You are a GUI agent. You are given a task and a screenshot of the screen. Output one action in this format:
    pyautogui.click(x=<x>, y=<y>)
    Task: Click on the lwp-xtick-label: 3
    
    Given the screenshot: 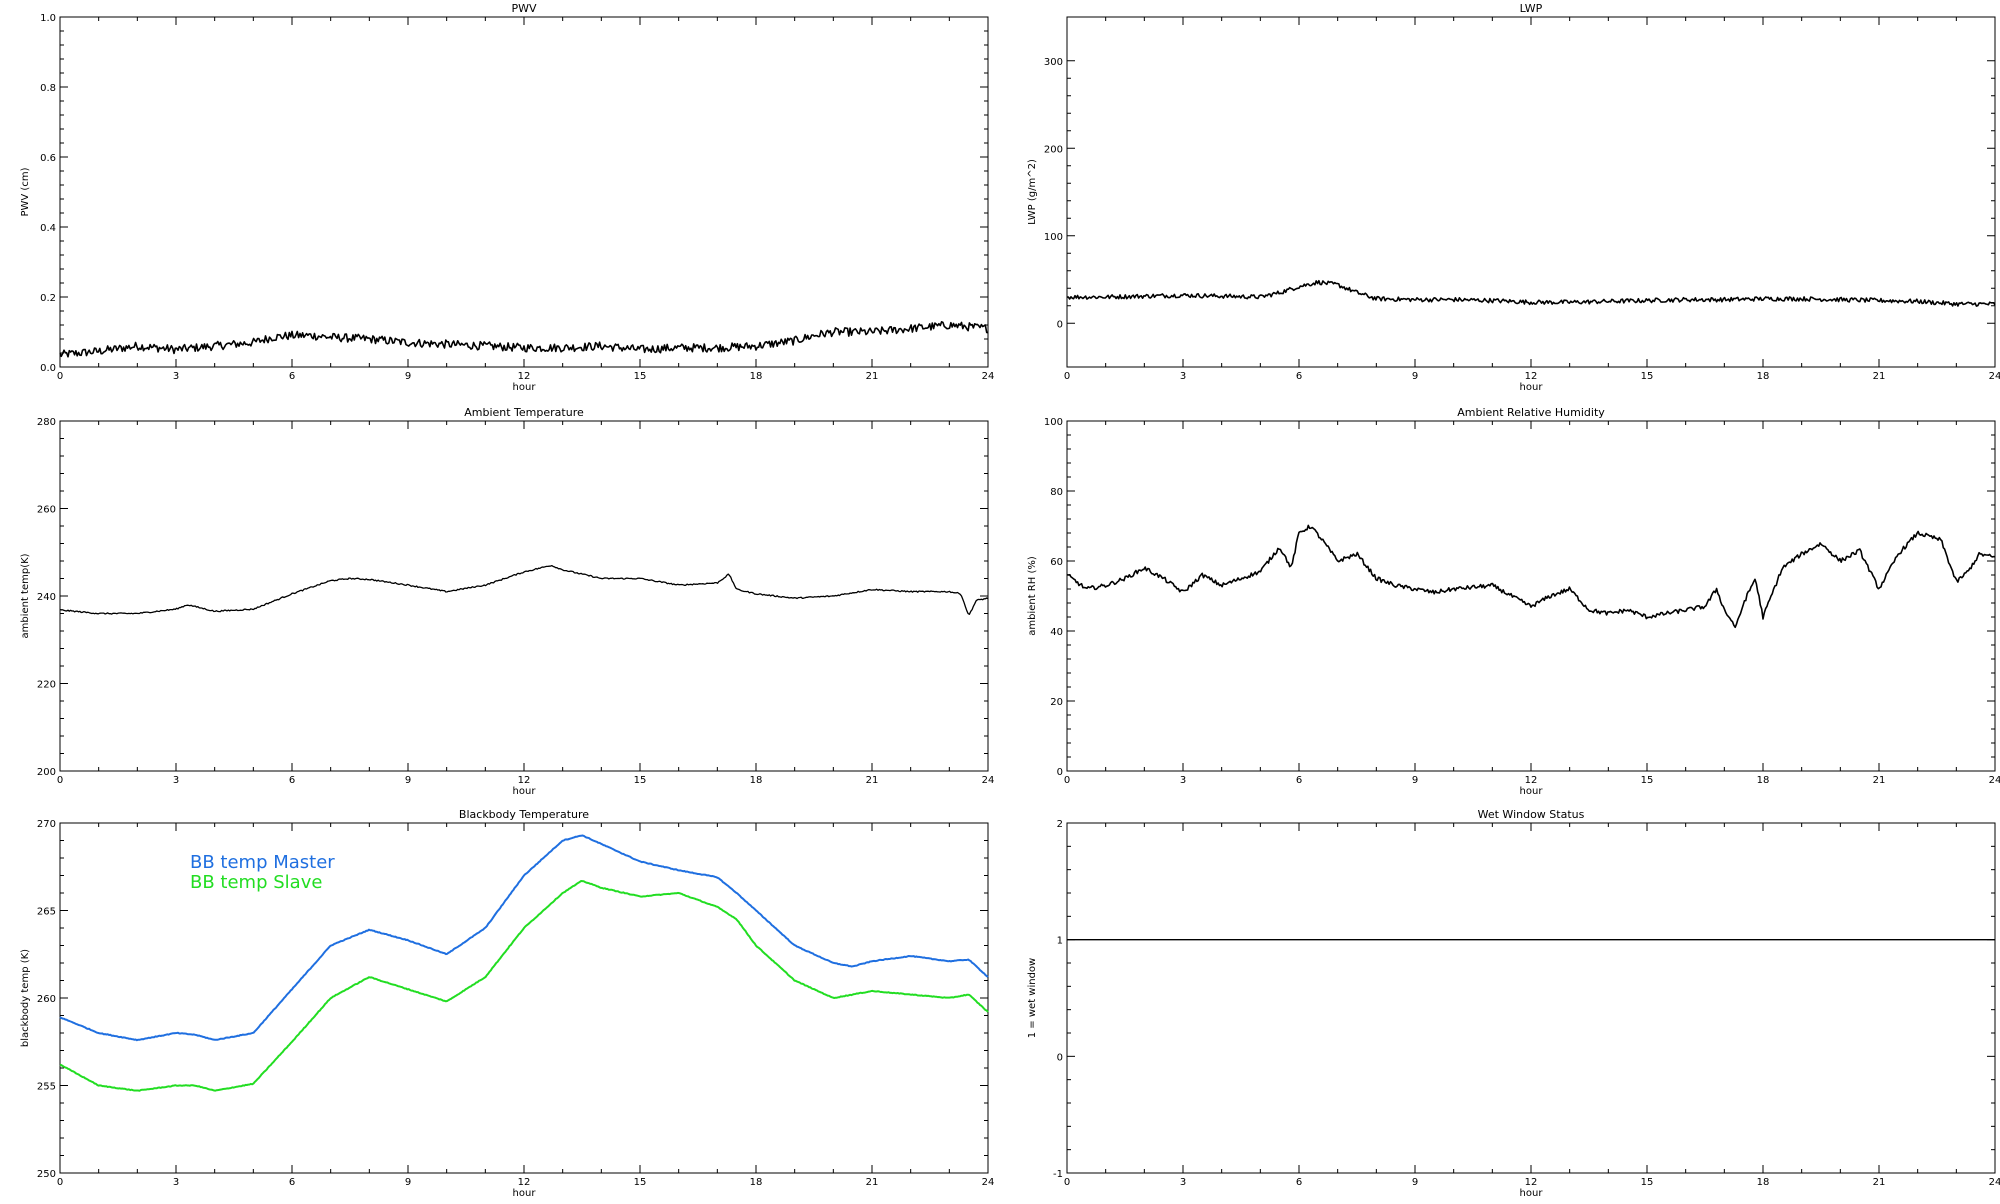 What is the action you would take?
    pyautogui.click(x=1183, y=376)
    